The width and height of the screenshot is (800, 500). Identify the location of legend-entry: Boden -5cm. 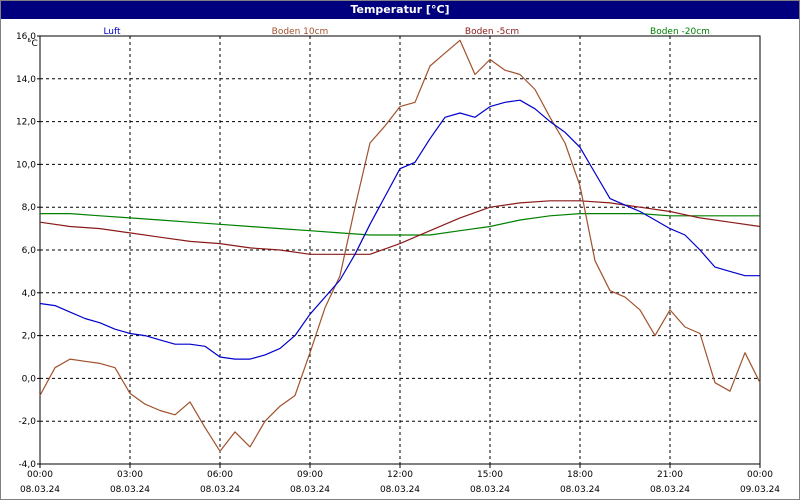
(492, 32).